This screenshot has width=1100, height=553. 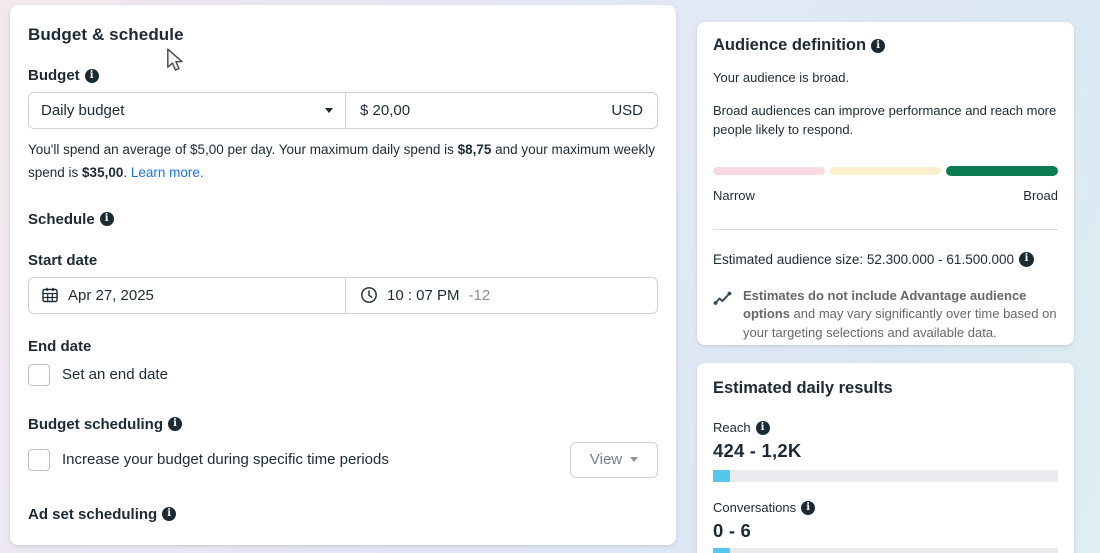 What do you see at coordinates (343, 75) in the screenshot?
I see `budget-label-row: Budget` at bounding box center [343, 75].